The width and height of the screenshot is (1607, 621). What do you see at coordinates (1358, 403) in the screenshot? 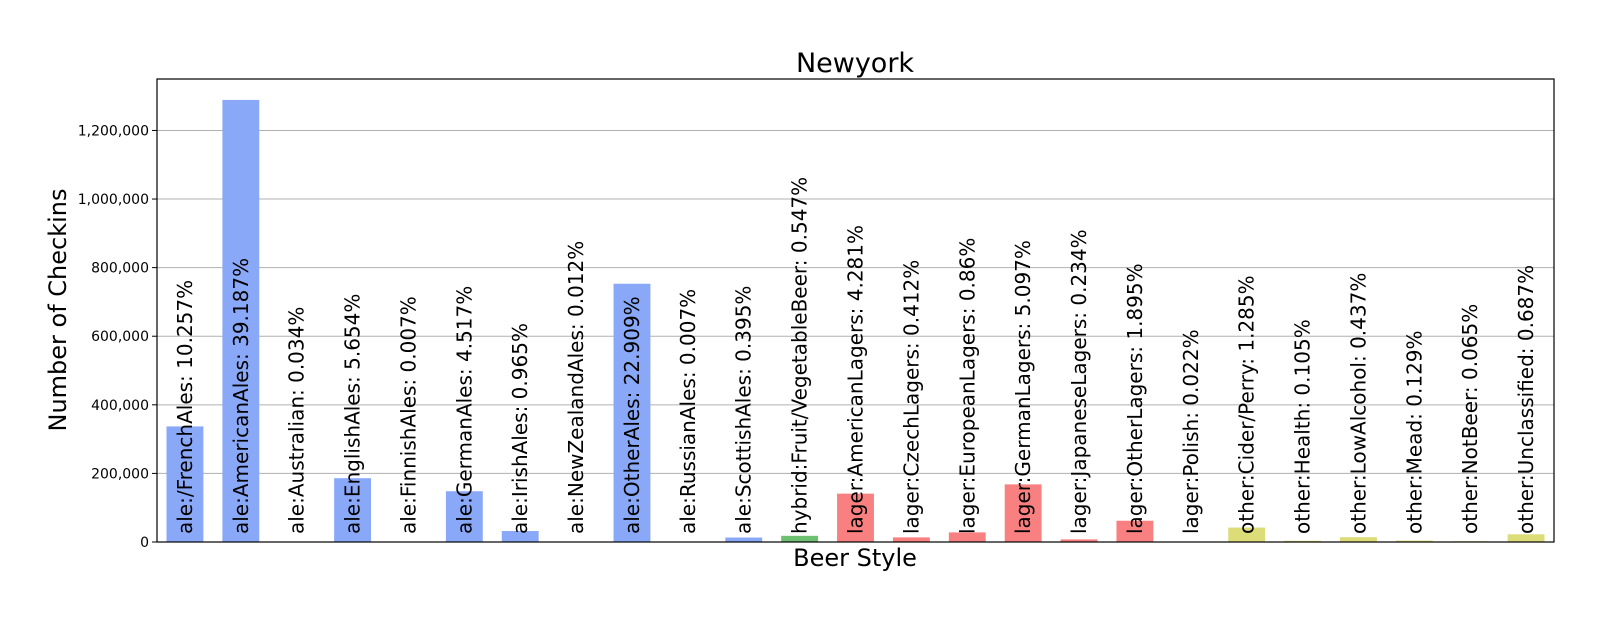
I see `bar-data-label: other:LowAlcohol: 0.437%` at bounding box center [1358, 403].